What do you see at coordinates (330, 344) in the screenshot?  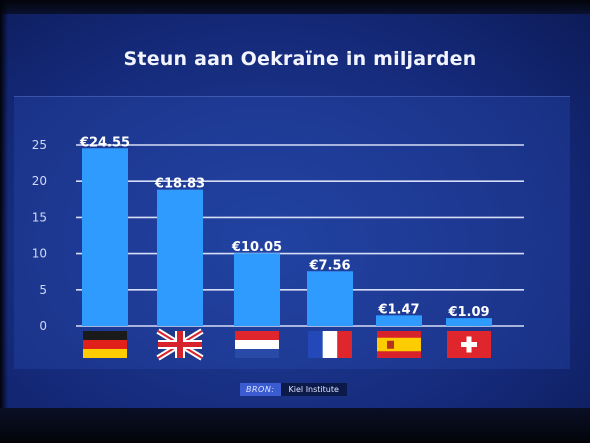 I see `flag-france-icon` at bounding box center [330, 344].